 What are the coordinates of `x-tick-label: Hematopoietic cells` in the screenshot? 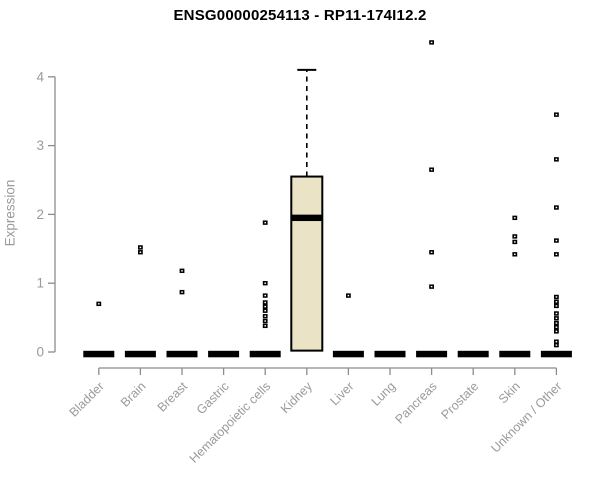 It's located at (230, 422).